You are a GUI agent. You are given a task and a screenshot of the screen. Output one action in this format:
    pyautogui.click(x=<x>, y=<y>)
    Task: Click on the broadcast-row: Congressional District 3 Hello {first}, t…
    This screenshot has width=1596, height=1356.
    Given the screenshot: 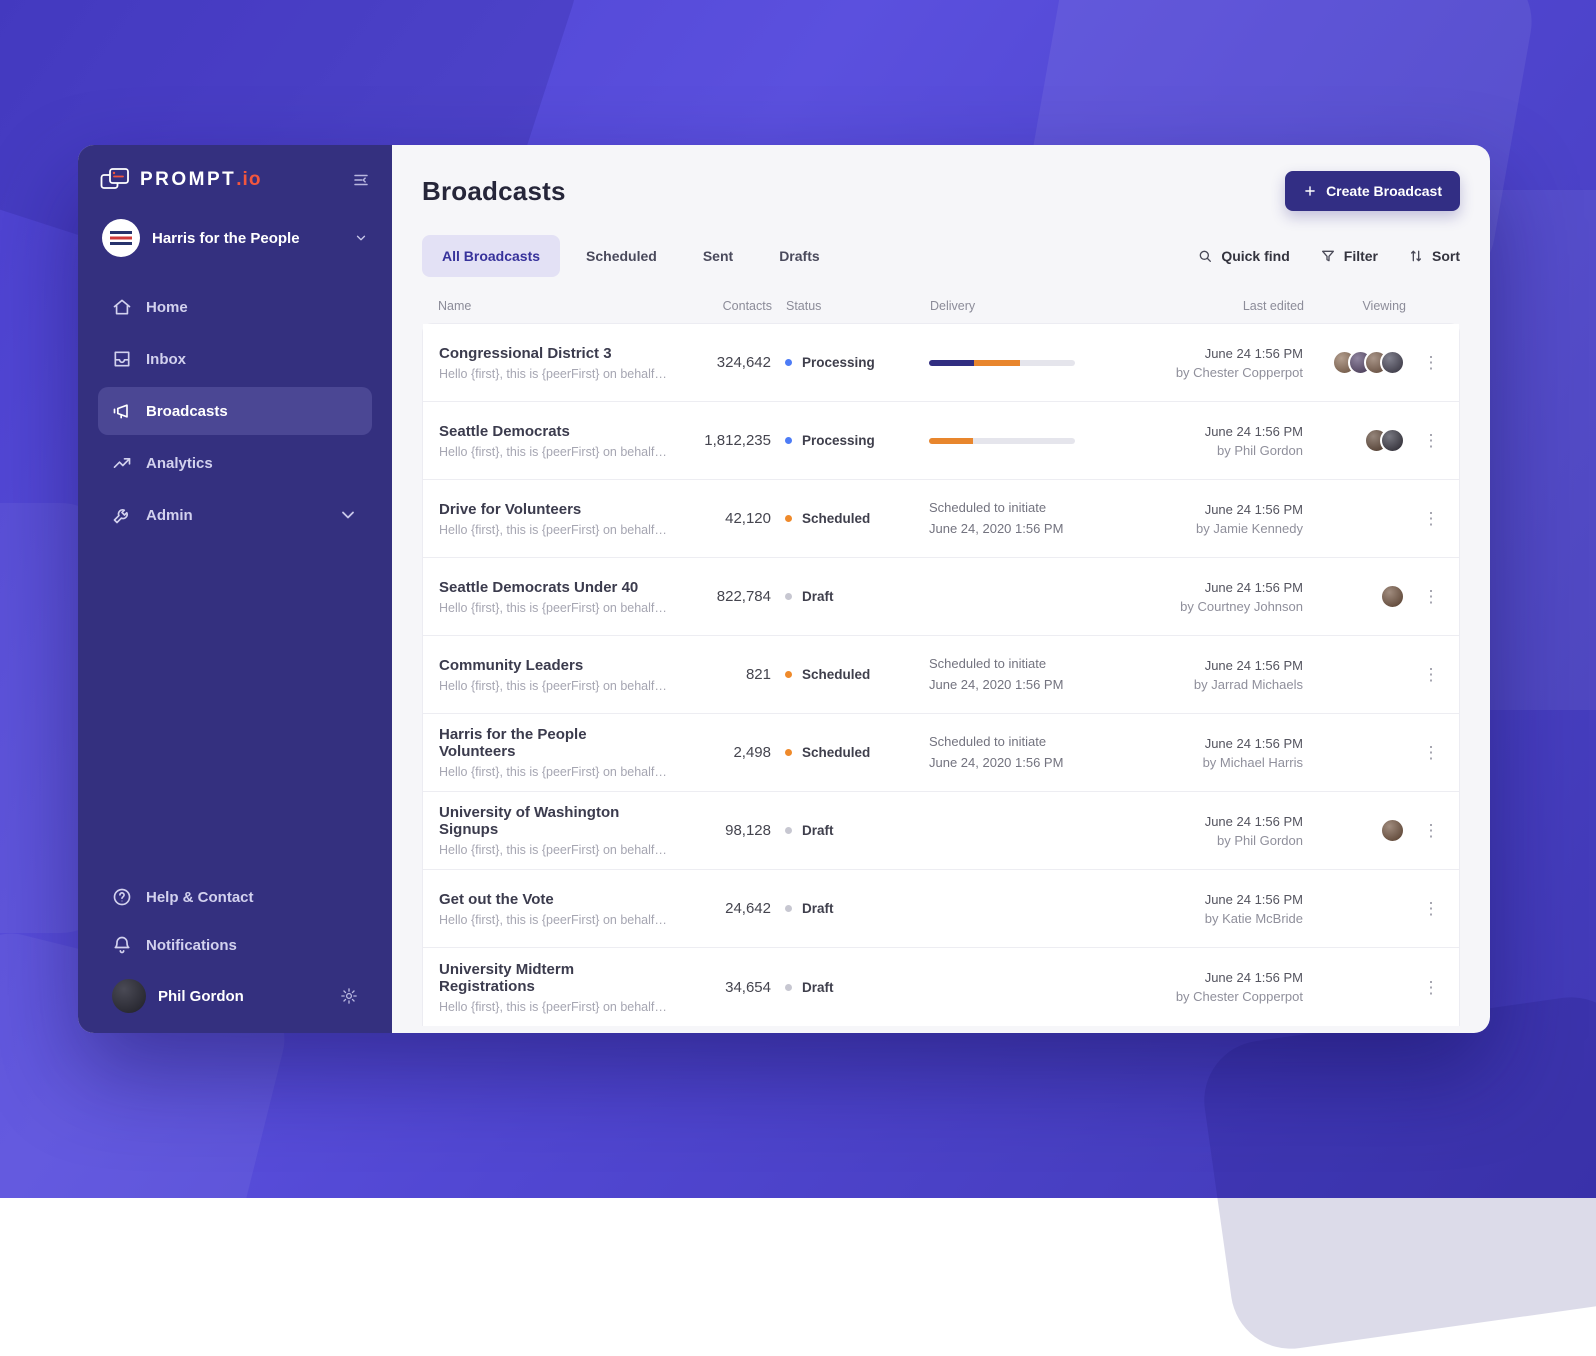 What is the action you would take?
    pyautogui.click(x=941, y=363)
    